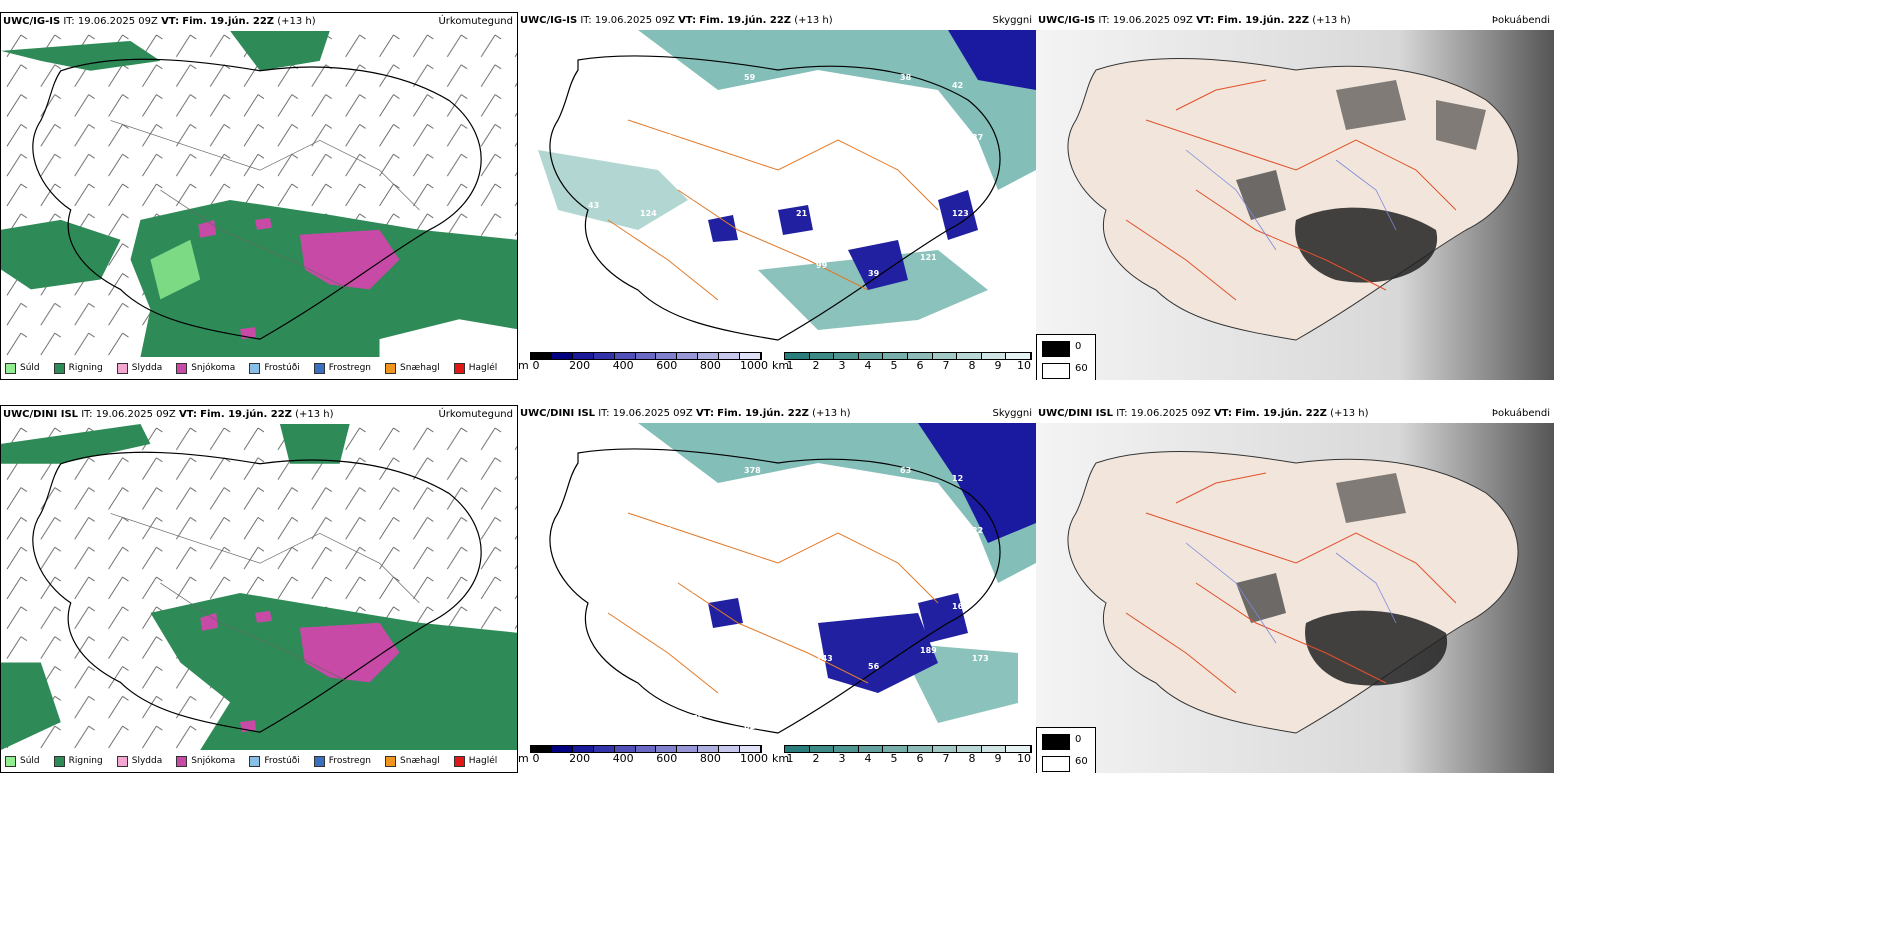 The width and height of the screenshot is (1900, 950). What do you see at coordinates (980, 265) in the screenshot?
I see `cloud-base-label: 122` at bounding box center [980, 265].